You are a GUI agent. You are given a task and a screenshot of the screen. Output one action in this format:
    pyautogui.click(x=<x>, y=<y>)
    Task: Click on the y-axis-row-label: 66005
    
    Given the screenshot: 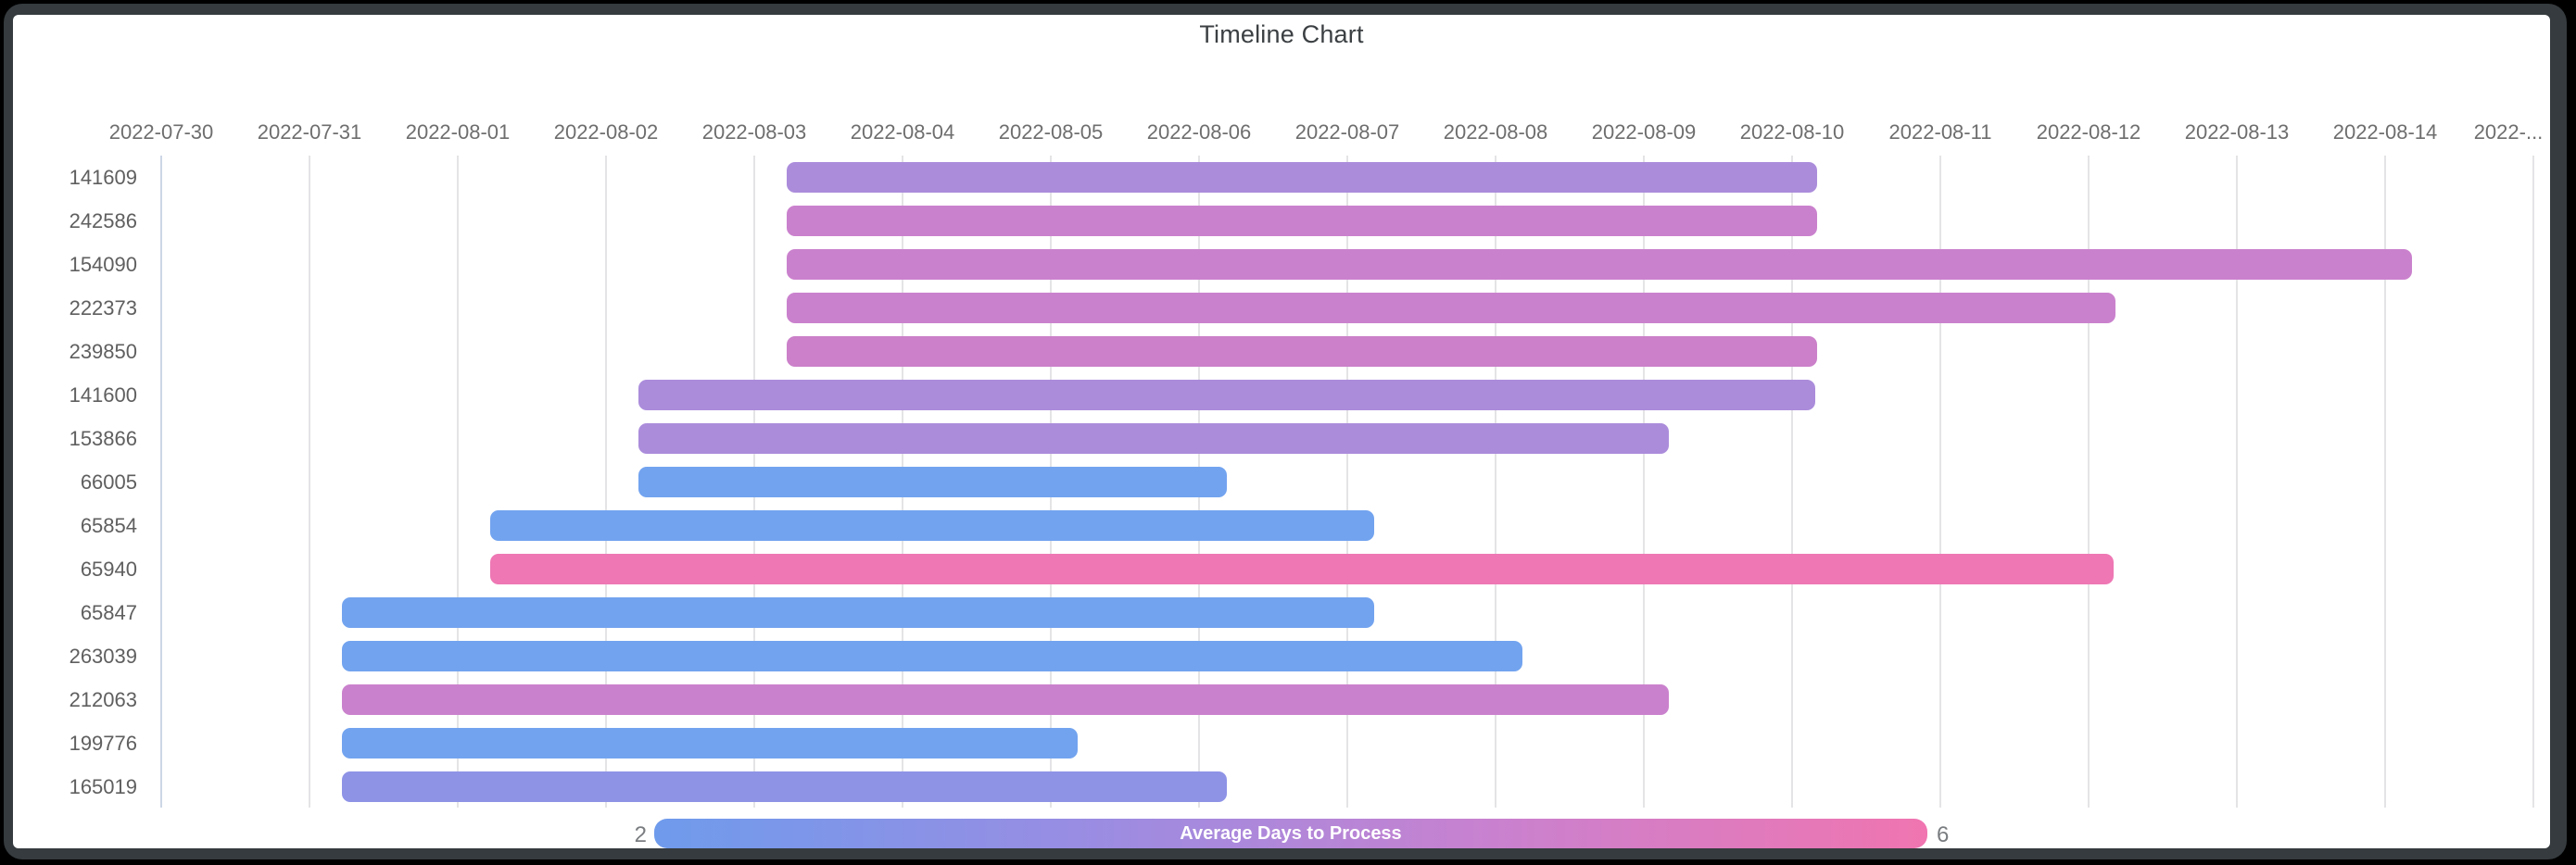 What is the action you would take?
    pyautogui.click(x=108, y=482)
    